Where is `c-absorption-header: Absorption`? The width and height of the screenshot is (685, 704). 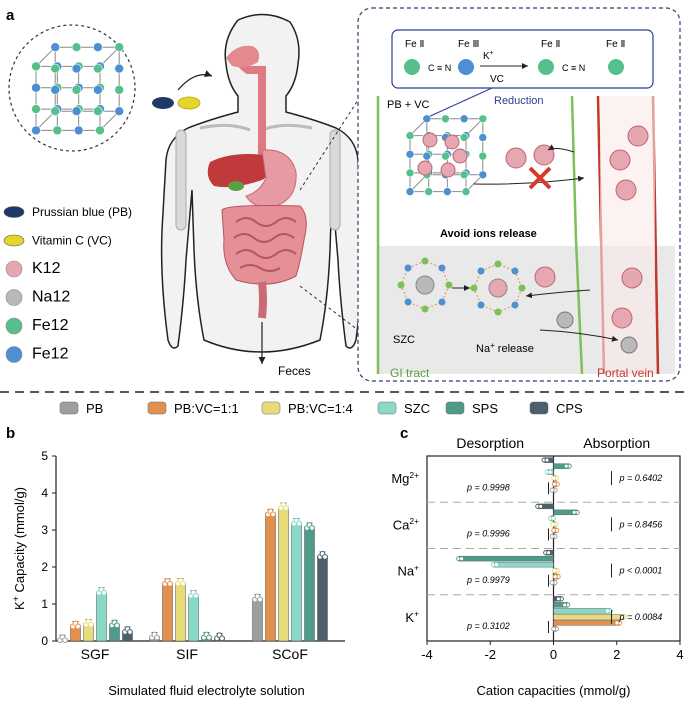
c-absorption-header: Absorption is located at coordinates (616, 443).